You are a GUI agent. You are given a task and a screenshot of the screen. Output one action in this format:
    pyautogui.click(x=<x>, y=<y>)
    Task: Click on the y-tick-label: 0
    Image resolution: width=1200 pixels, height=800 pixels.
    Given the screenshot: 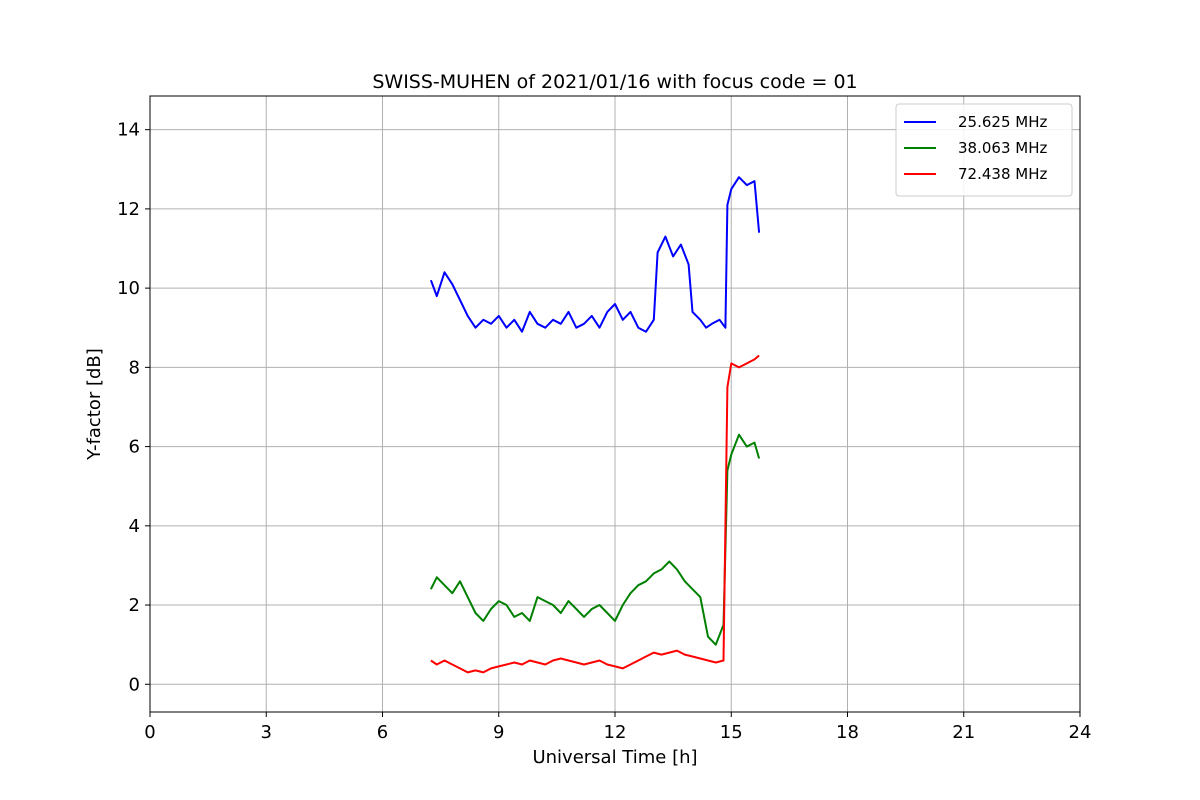 What is the action you would take?
    pyautogui.click(x=134, y=684)
    